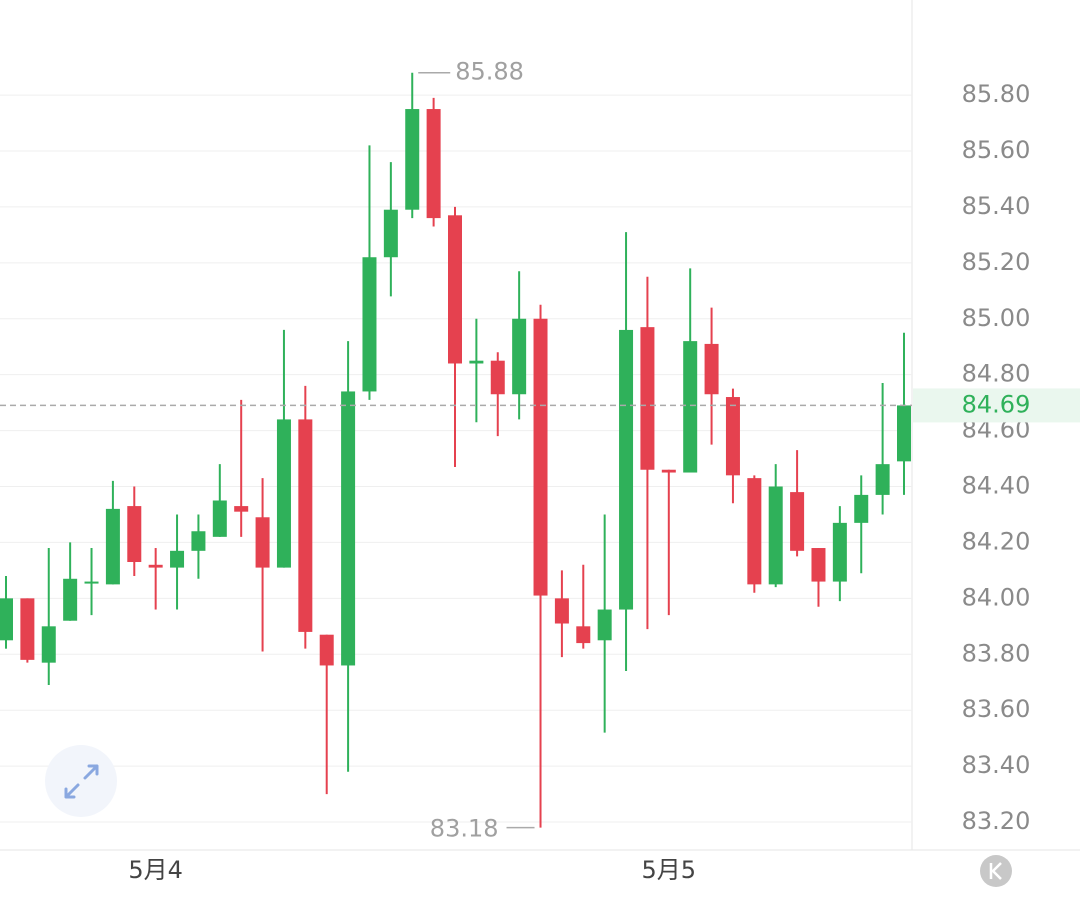 The width and height of the screenshot is (1080, 900). Describe the element at coordinates (81, 781) in the screenshot. I see `expand-button` at that location.